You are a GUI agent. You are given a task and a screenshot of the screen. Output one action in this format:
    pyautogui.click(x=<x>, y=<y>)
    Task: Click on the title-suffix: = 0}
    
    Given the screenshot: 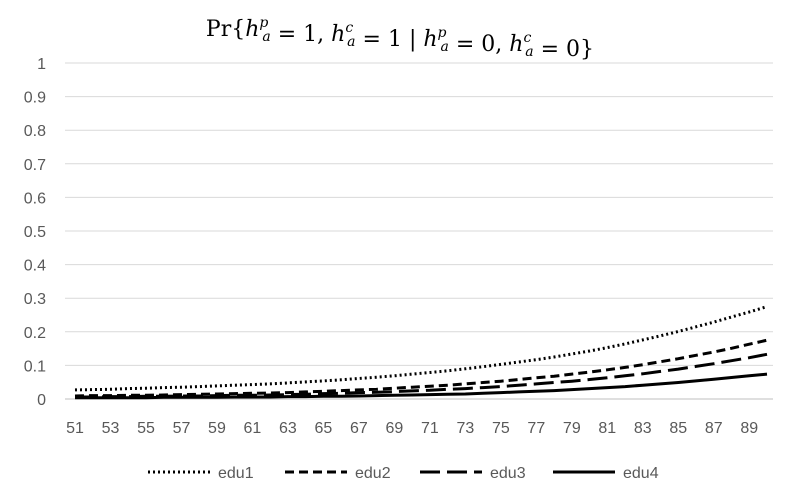 What is the action you would take?
    pyautogui.click(x=564, y=49)
    